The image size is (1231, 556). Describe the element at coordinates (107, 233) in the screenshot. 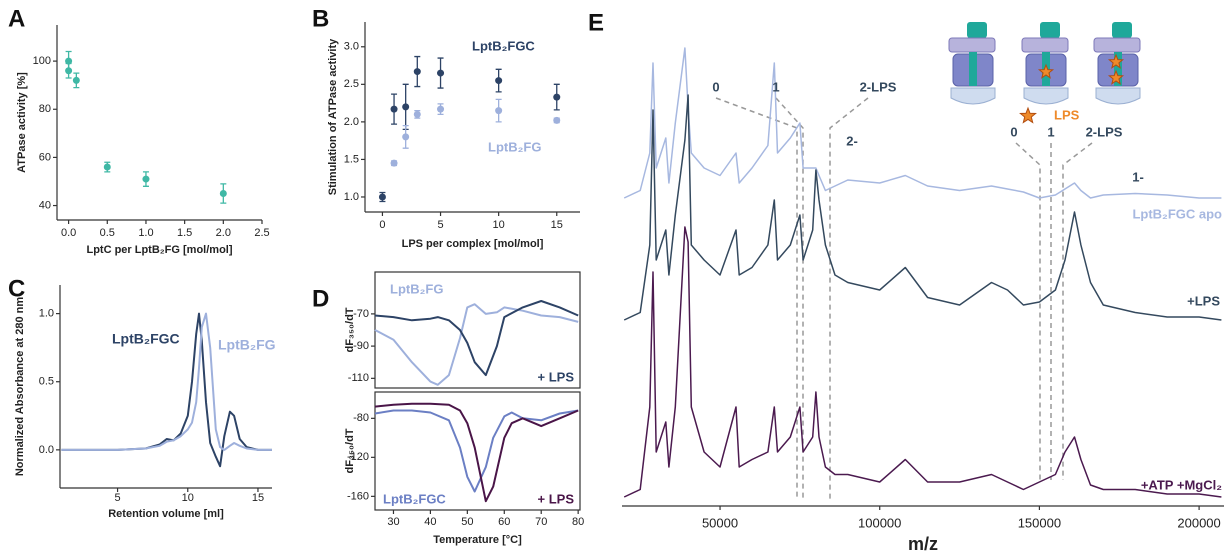

I see `x-tick-label: 0.5` at that location.